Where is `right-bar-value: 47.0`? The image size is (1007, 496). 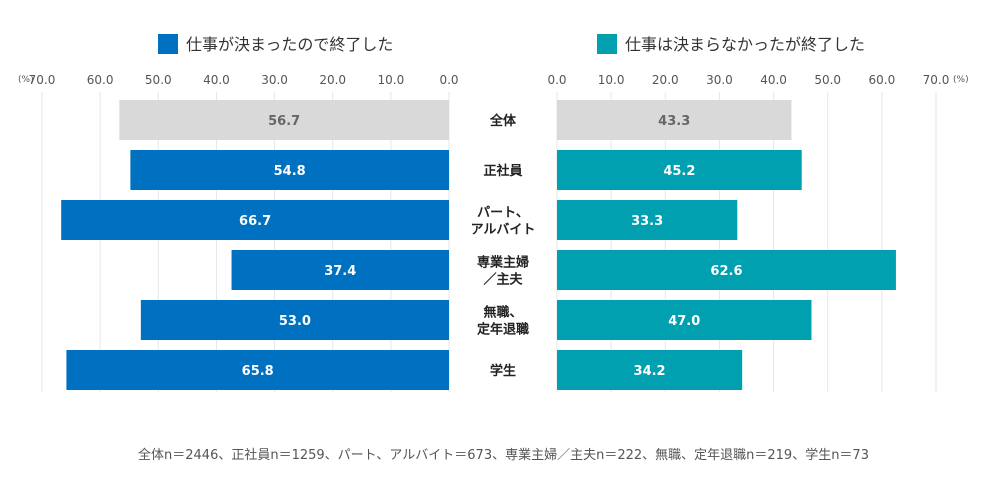 right-bar-value: 47.0 is located at coordinates (684, 321).